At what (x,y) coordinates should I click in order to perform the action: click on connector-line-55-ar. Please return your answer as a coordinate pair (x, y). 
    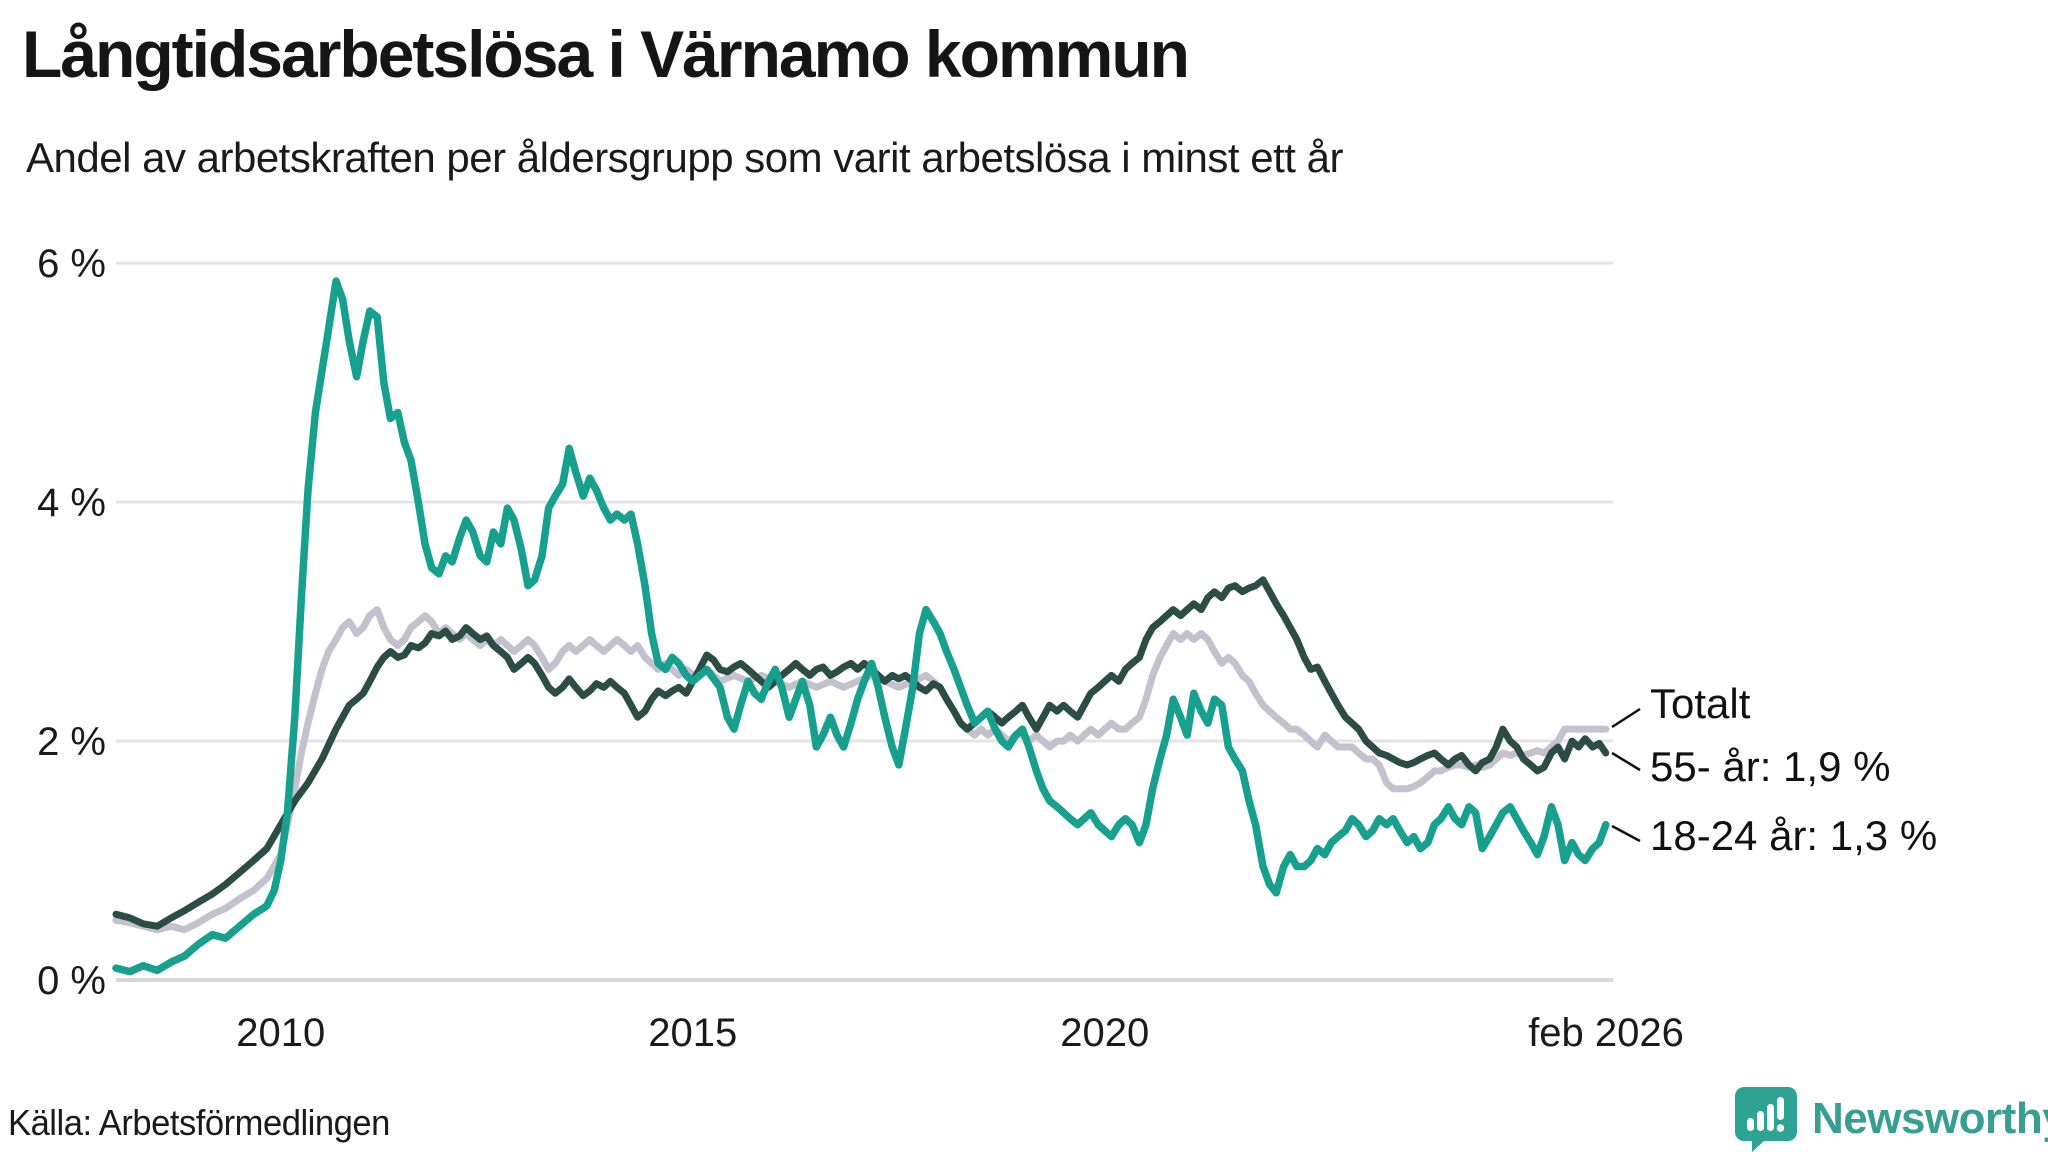
    Looking at the image, I should click on (1626, 761).